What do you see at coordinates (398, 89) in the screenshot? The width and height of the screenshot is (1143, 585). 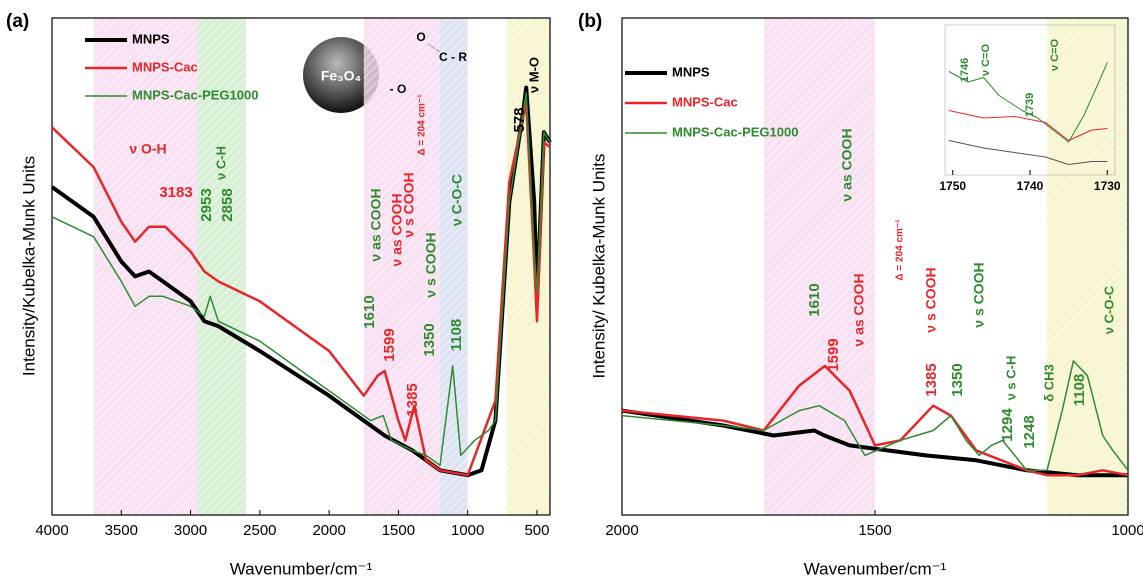 I see `annotation: - O` at bounding box center [398, 89].